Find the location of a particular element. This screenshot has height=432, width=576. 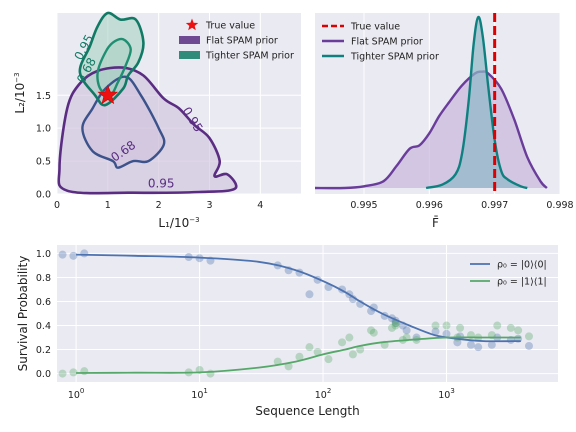

y-axis-label: Survival Probability is located at coordinates (23, 314).